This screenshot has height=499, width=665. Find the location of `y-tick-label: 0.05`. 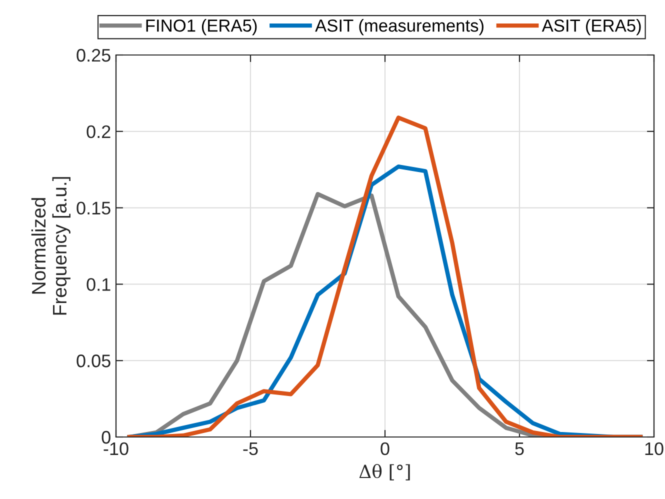

y-tick-label: 0.05 is located at coordinates (93, 361).